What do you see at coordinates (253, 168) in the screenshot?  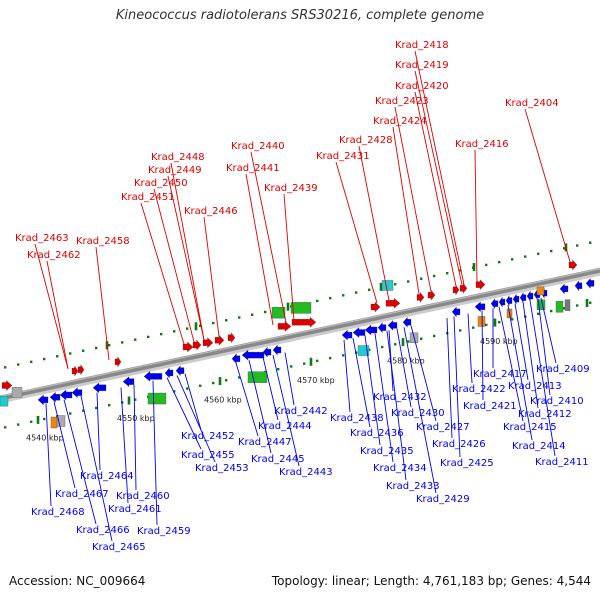 I see `forward-gene-label: Krad_2441` at bounding box center [253, 168].